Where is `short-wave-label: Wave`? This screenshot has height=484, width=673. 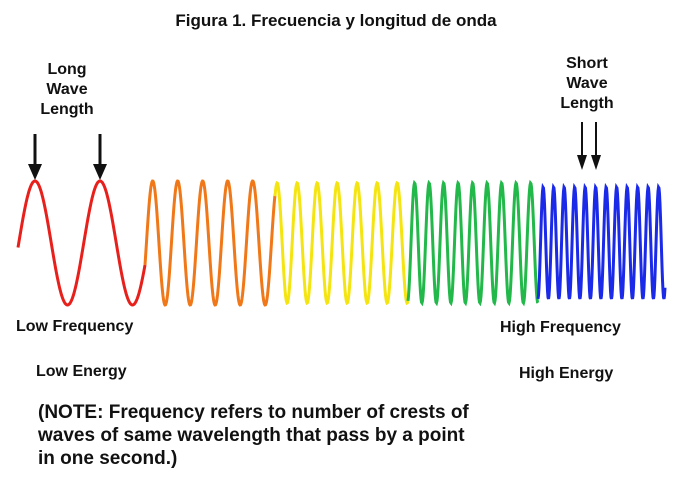
short-wave-label: Wave is located at coordinates (586, 83).